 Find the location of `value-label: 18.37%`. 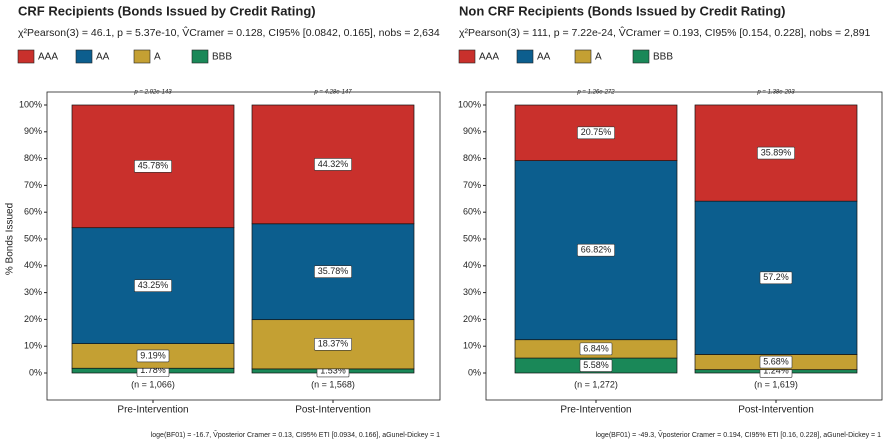

value-label: 18.37% is located at coordinates (333, 344).